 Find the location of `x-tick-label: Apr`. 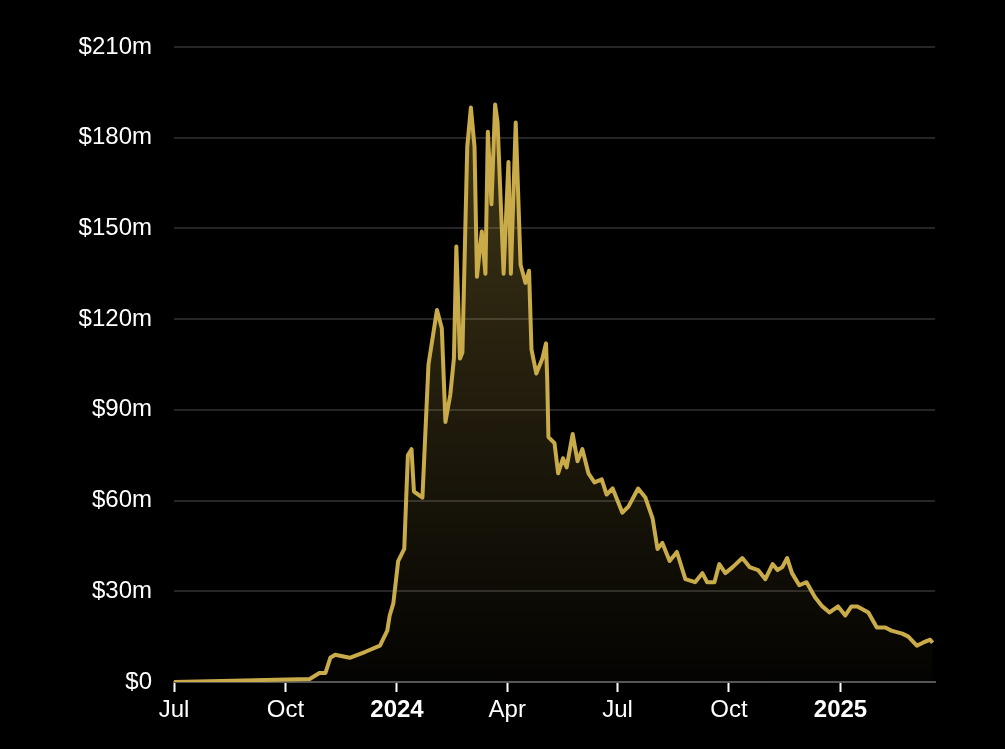

x-tick-label: Apr is located at coordinates (507, 709).